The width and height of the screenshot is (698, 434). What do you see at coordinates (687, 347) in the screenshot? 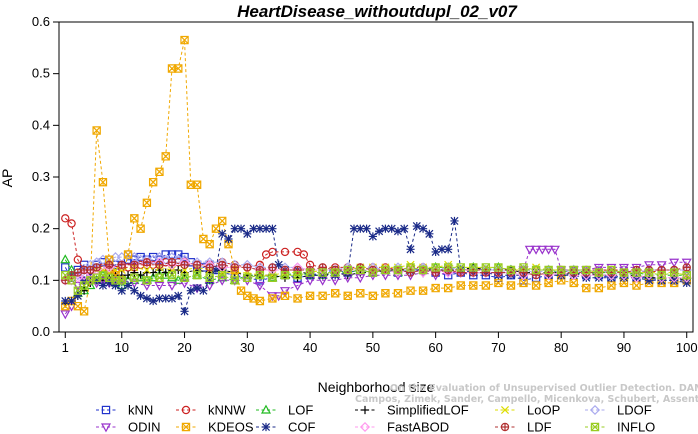
I see `x-tick-label: 100` at bounding box center [687, 347].